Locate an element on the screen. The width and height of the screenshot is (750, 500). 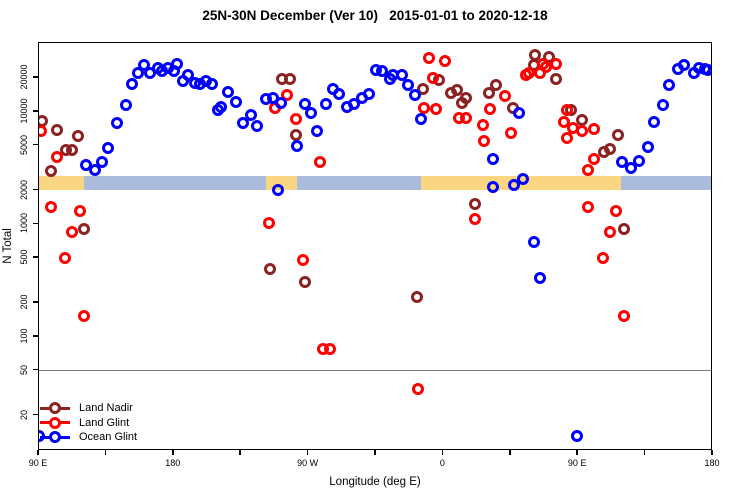
x-tick-label: 0 is located at coordinates (442, 463).